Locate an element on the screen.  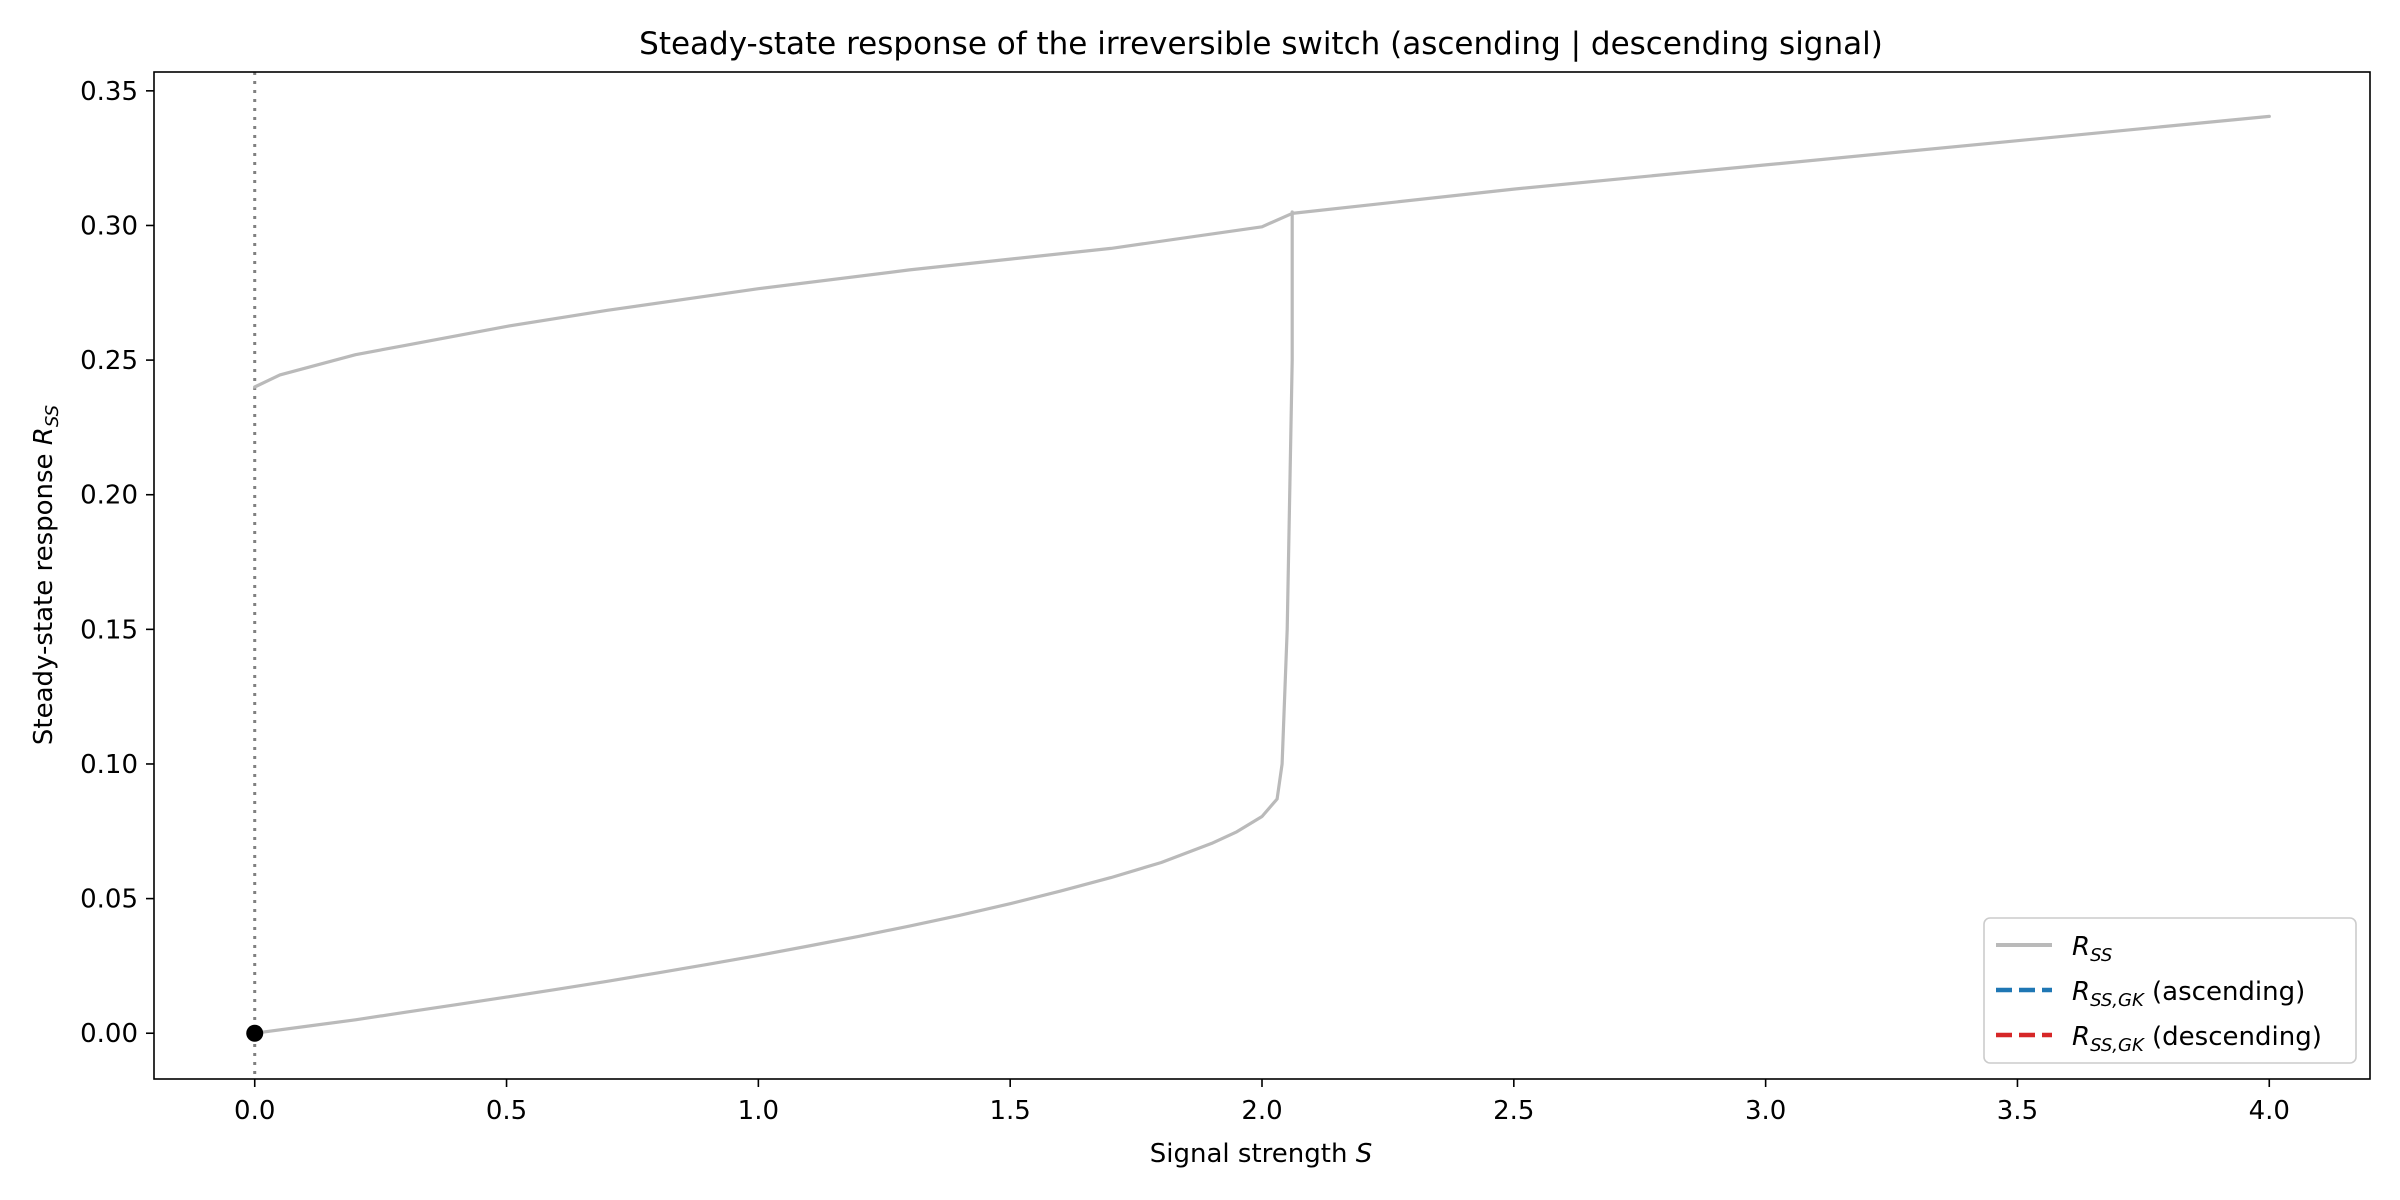
x-tick-label: 3.5 is located at coordinates (2017, 1111).